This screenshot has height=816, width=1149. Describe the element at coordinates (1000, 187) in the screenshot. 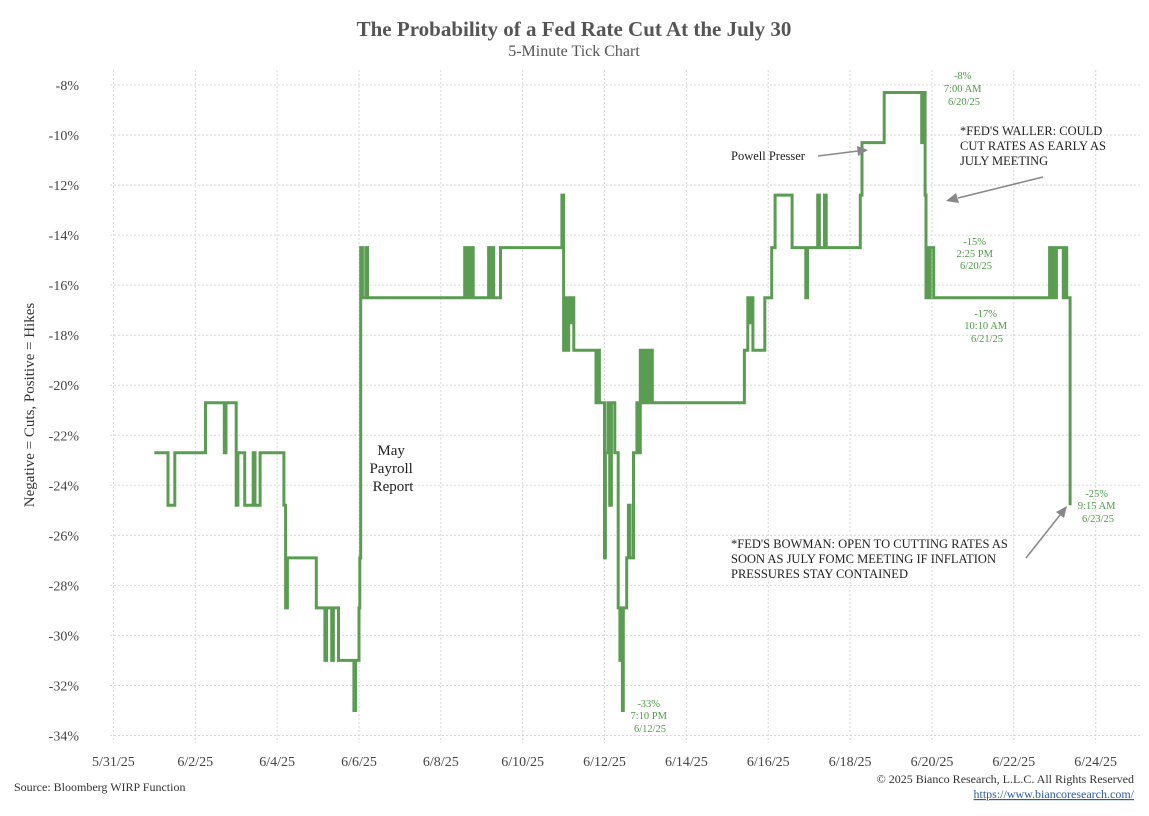

I see `waller-arrow` at that location.